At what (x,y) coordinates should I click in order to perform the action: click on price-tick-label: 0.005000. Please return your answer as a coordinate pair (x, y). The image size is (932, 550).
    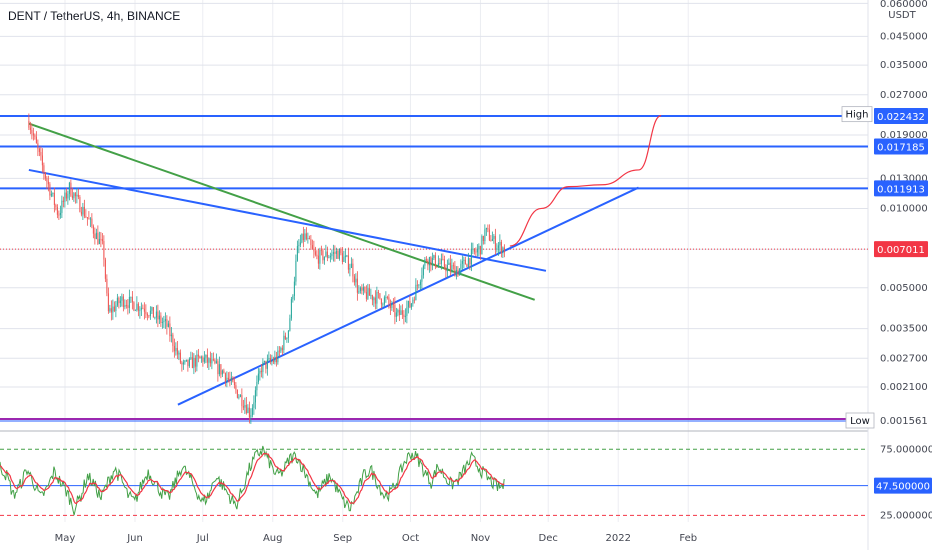
    Looking at the image, I should click on (904, 288).